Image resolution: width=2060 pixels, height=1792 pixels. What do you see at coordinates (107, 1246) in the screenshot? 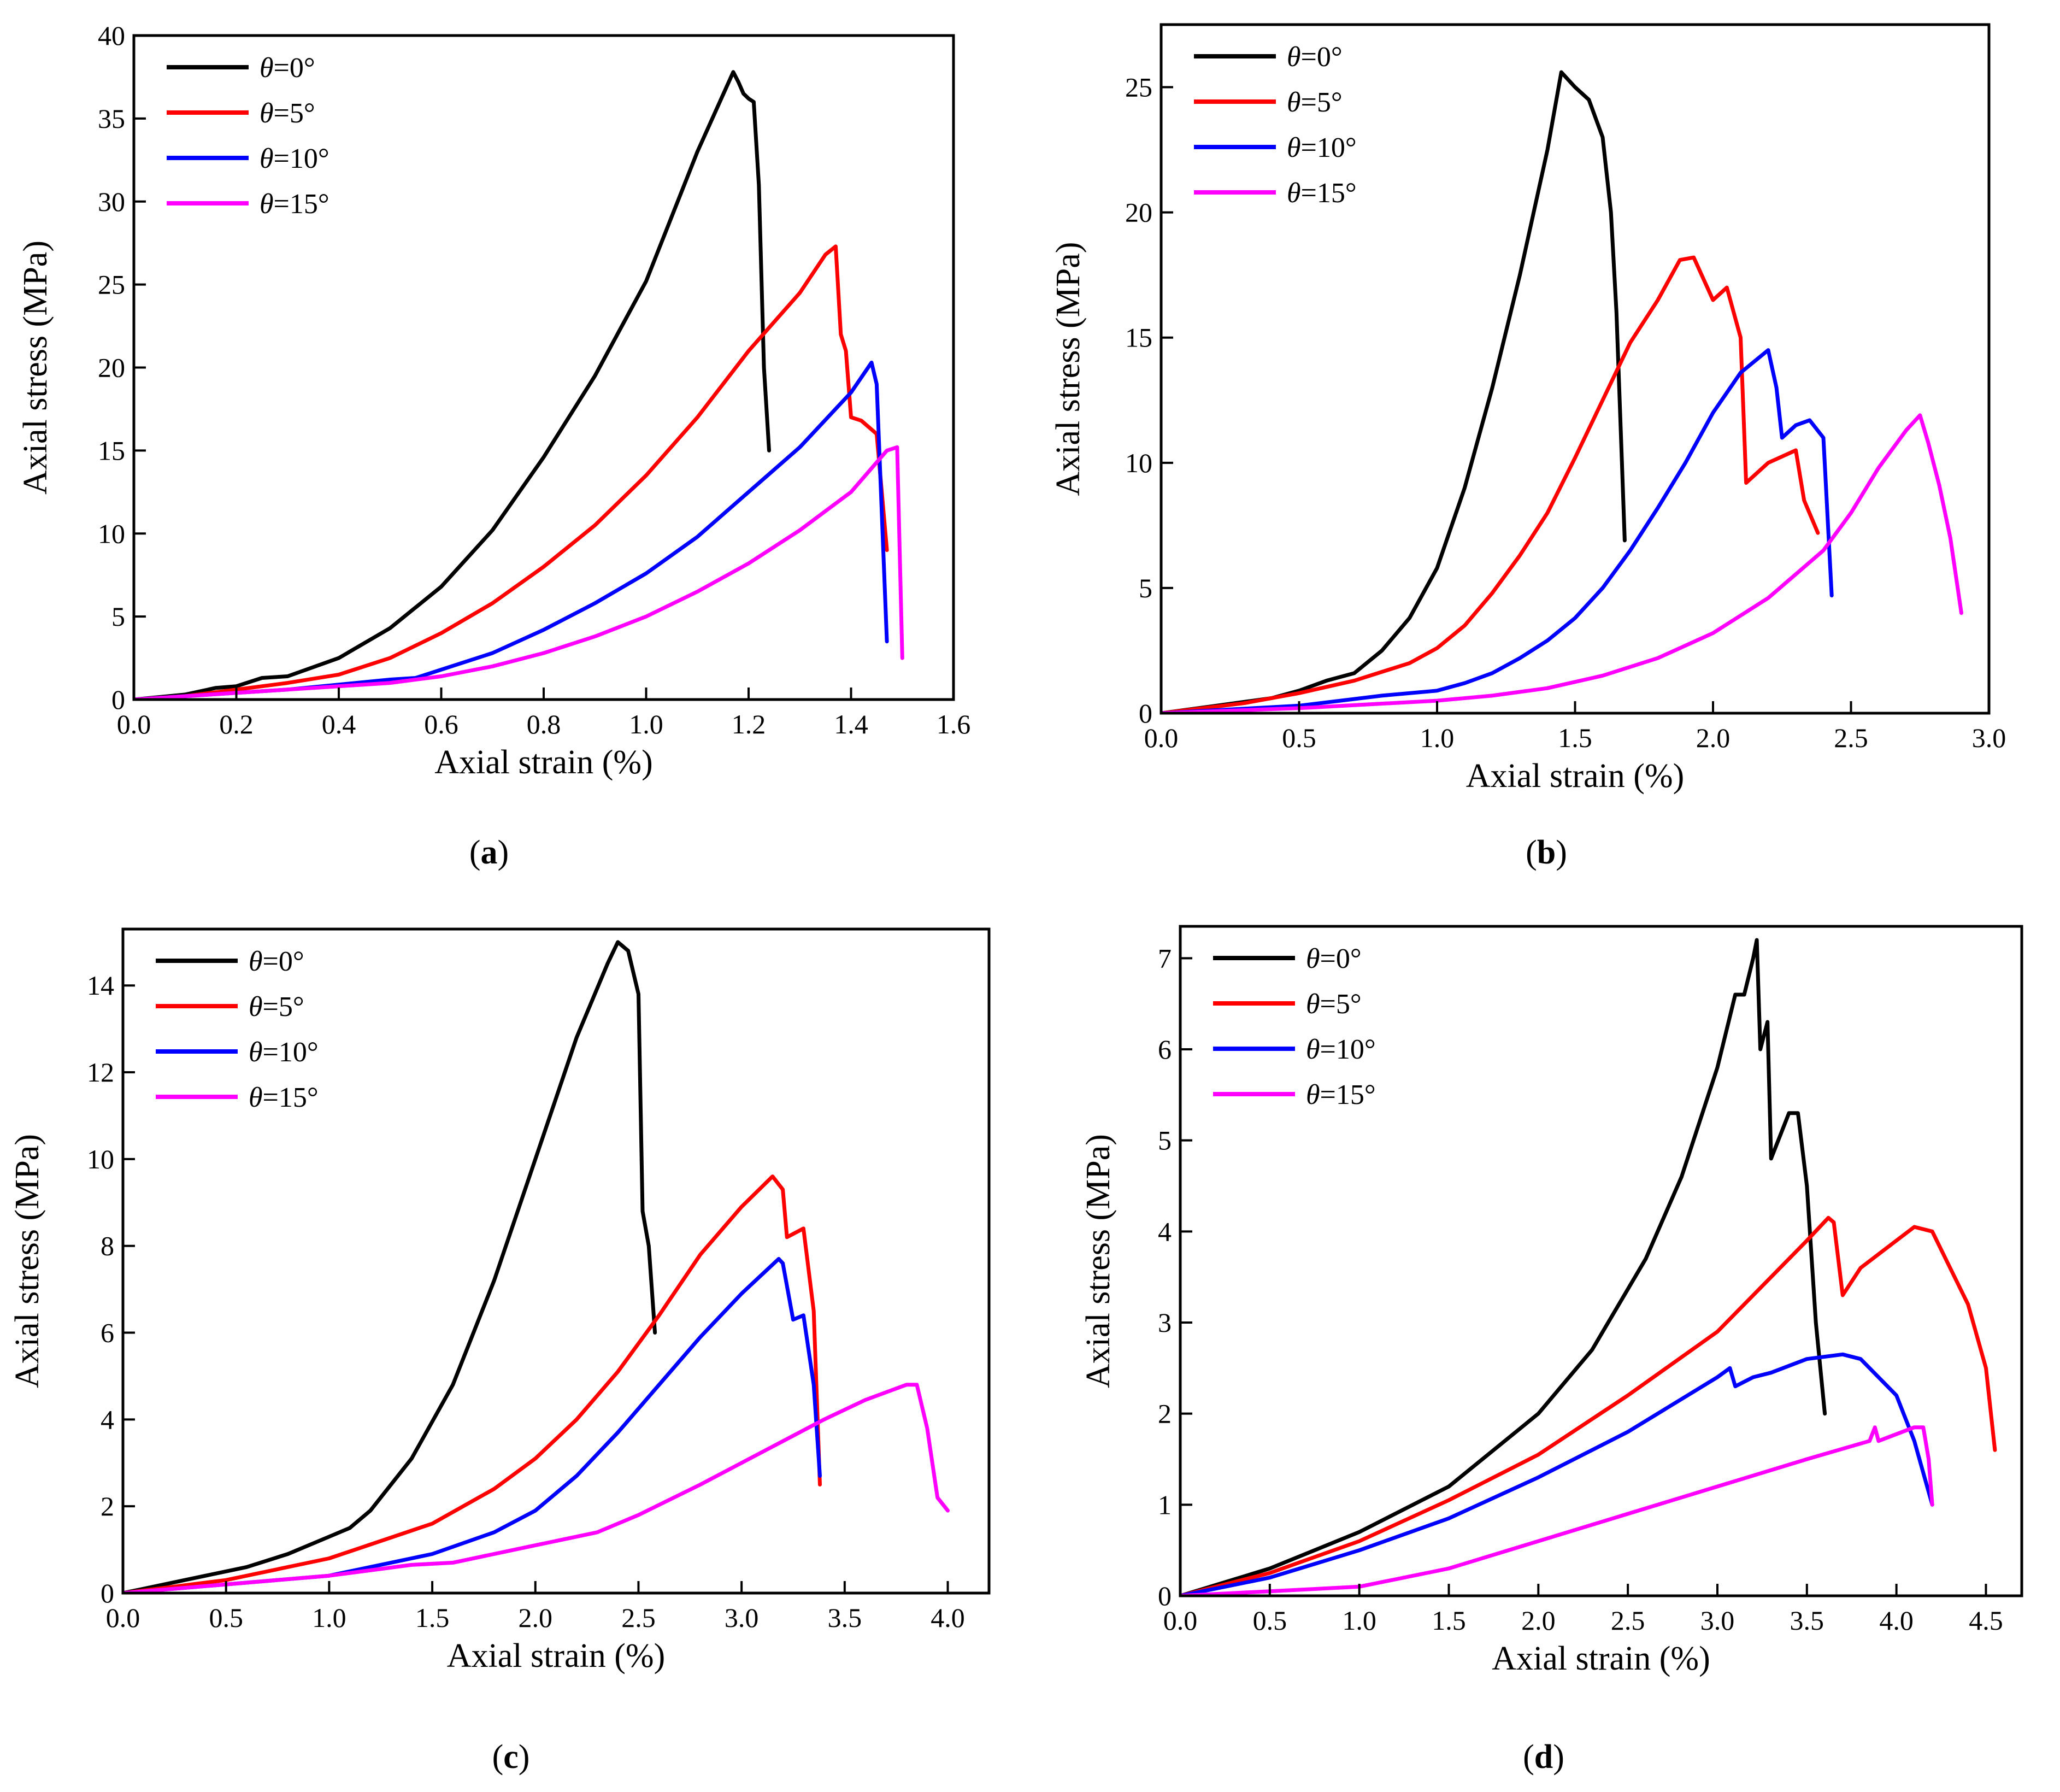
I see `y-tick-label: 8` at bounding box center [107, 1246].